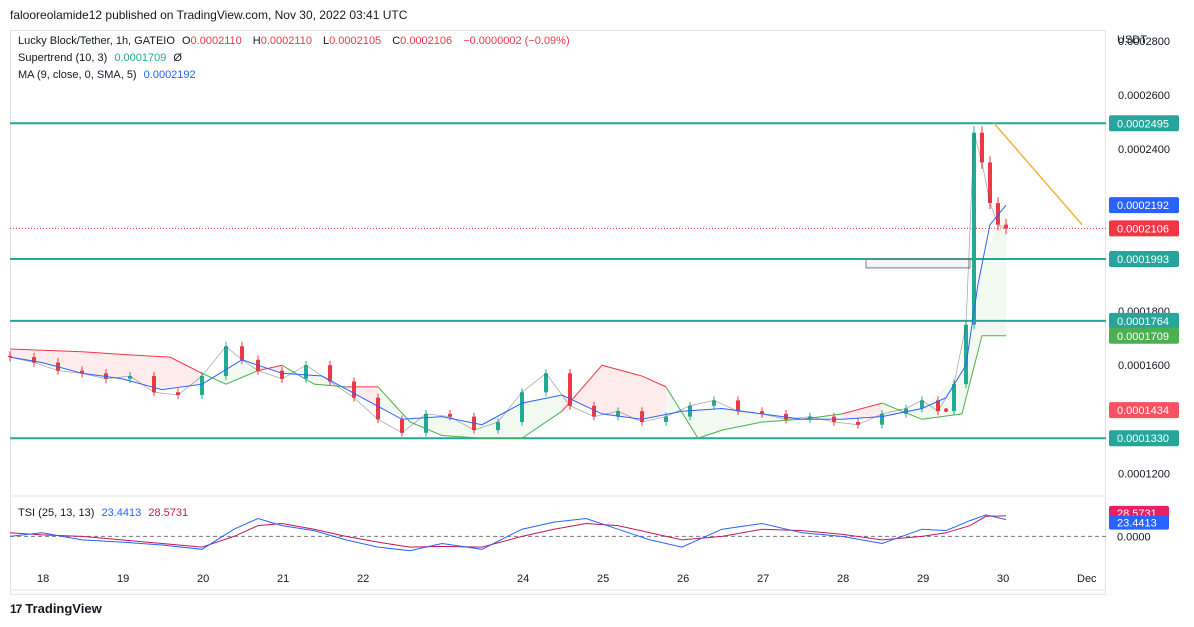 Image resolution: width=1194 pixels, height=627 pixels. Describe the element at coordinates (1132, 40) in the screenshot. I see `currency-label: USDT` at that location.